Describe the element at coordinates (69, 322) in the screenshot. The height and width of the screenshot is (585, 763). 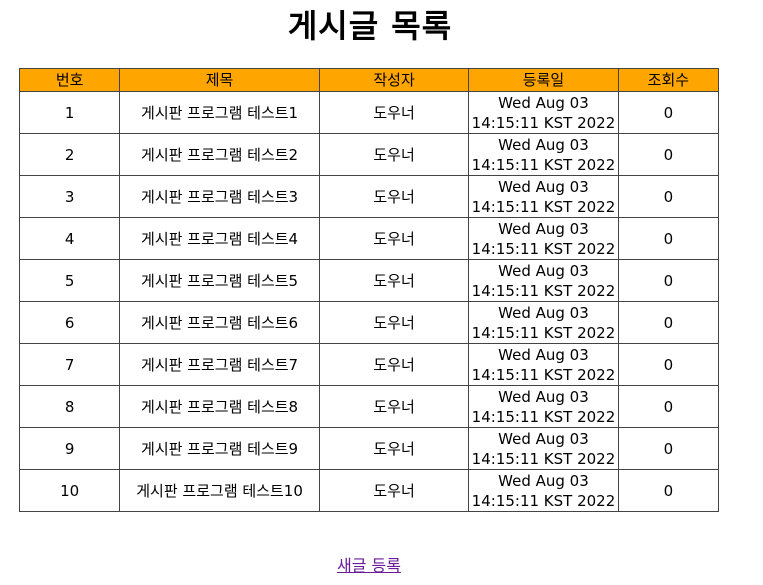
I see `row-number: 6` at that location.